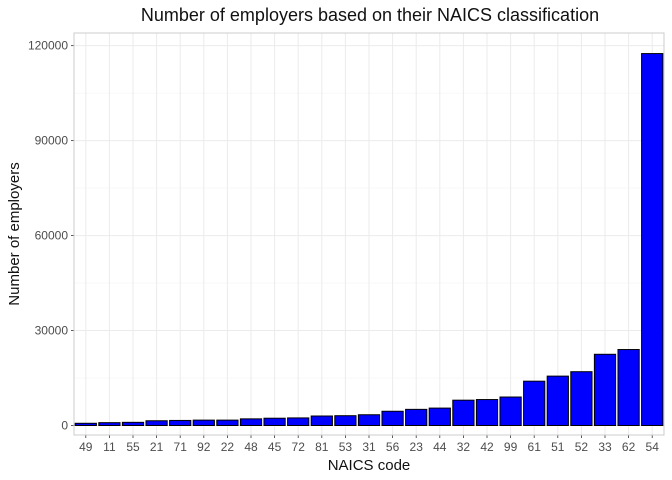 Image resolution: width=672 pixels, height=480 pixels. I want to click on x-tick-label: 22, so click(228, 447).